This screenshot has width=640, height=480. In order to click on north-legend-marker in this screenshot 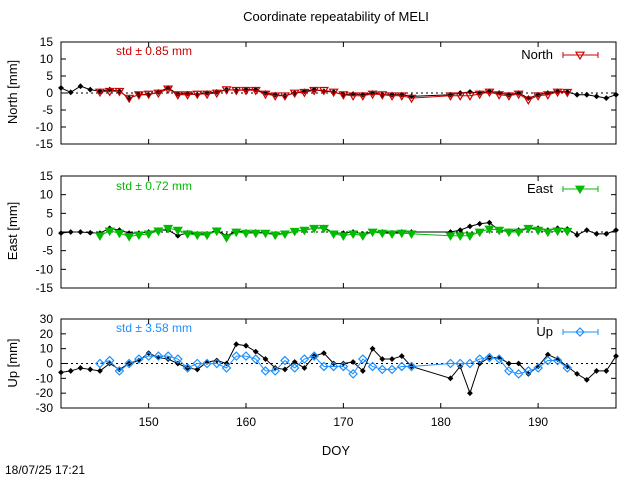, I will do `click(580, 56)`.